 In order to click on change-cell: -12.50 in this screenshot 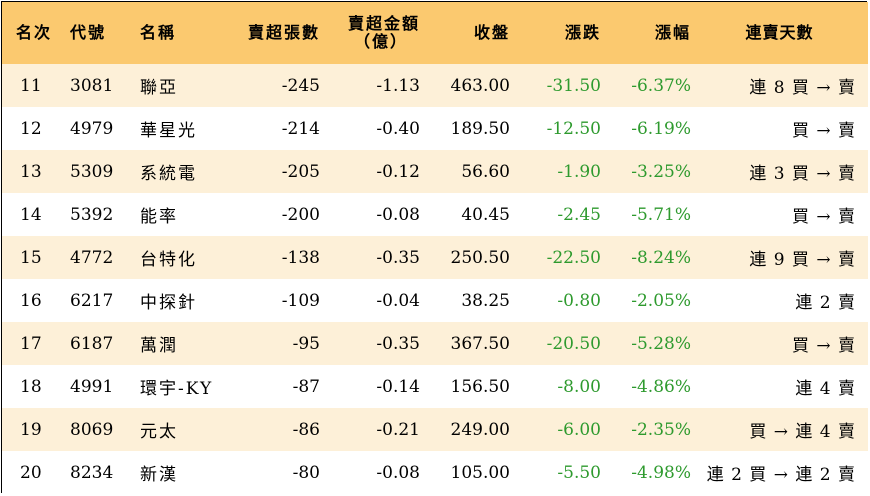, I will do `click(573, 128)`.